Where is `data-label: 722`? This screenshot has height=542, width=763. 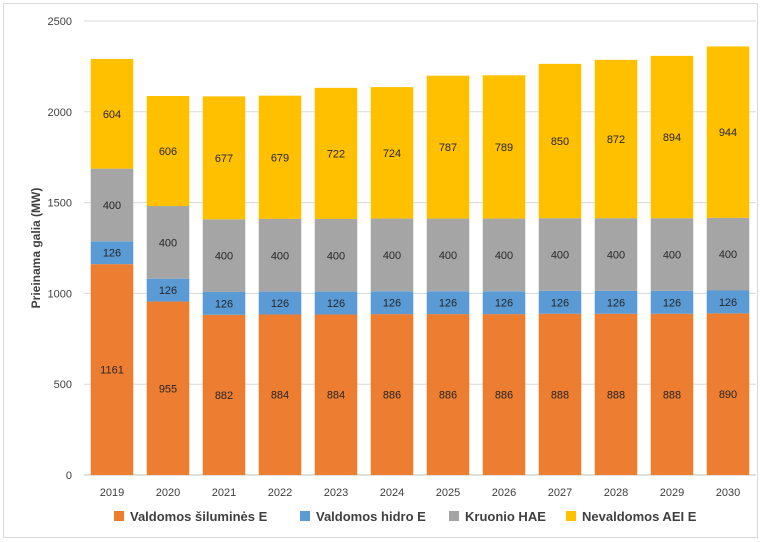 data-label: 722 is located at coordinates (336, 154).